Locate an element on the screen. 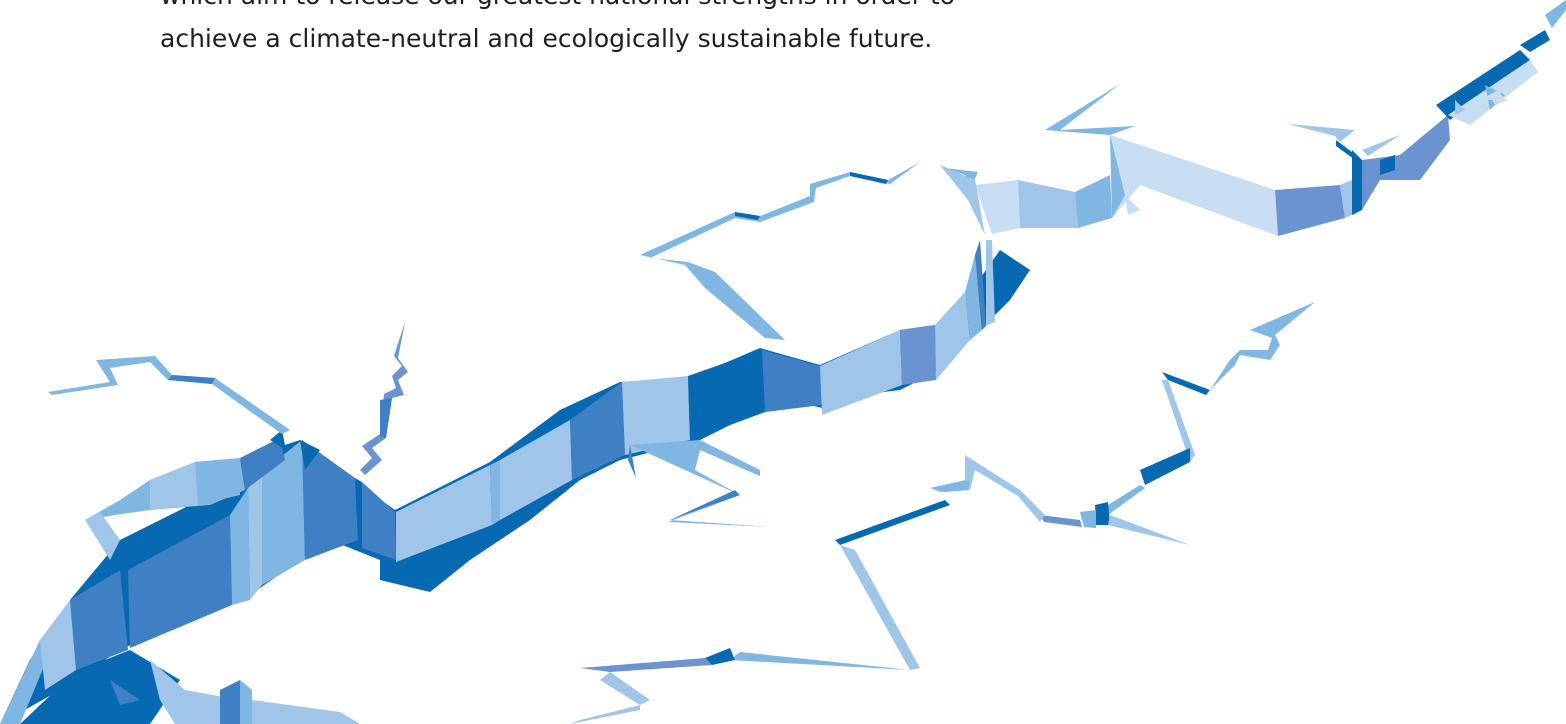 This screenshot has height=724, width=1566. crack-right-branch is located at coordinates (1270, 118).